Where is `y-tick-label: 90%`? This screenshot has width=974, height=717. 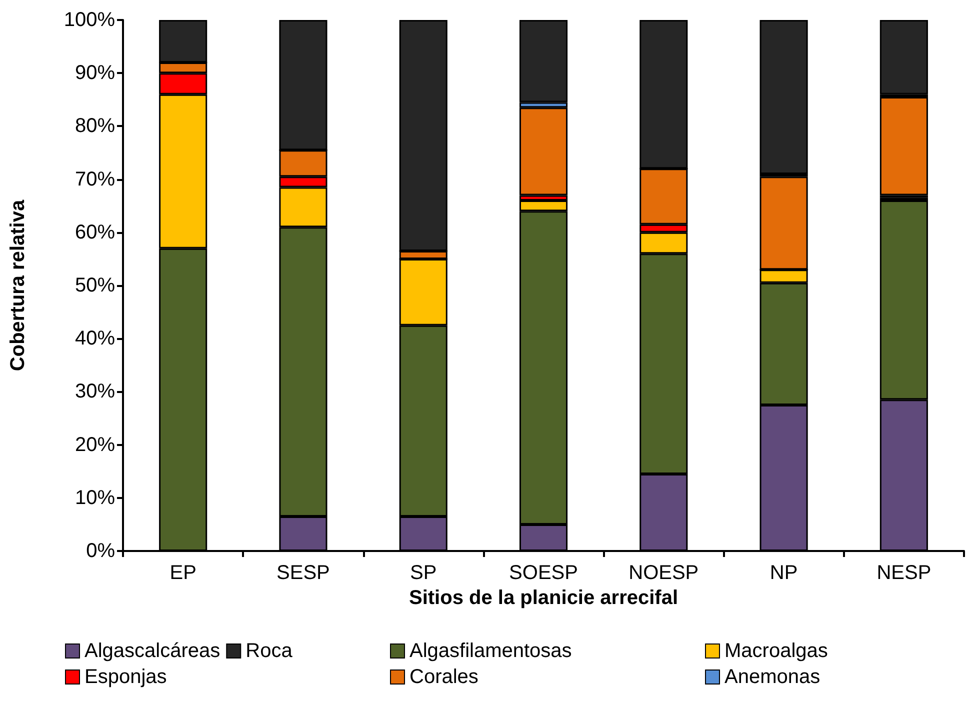 y-tick-label: 90% is located at coordinates (95, 73).